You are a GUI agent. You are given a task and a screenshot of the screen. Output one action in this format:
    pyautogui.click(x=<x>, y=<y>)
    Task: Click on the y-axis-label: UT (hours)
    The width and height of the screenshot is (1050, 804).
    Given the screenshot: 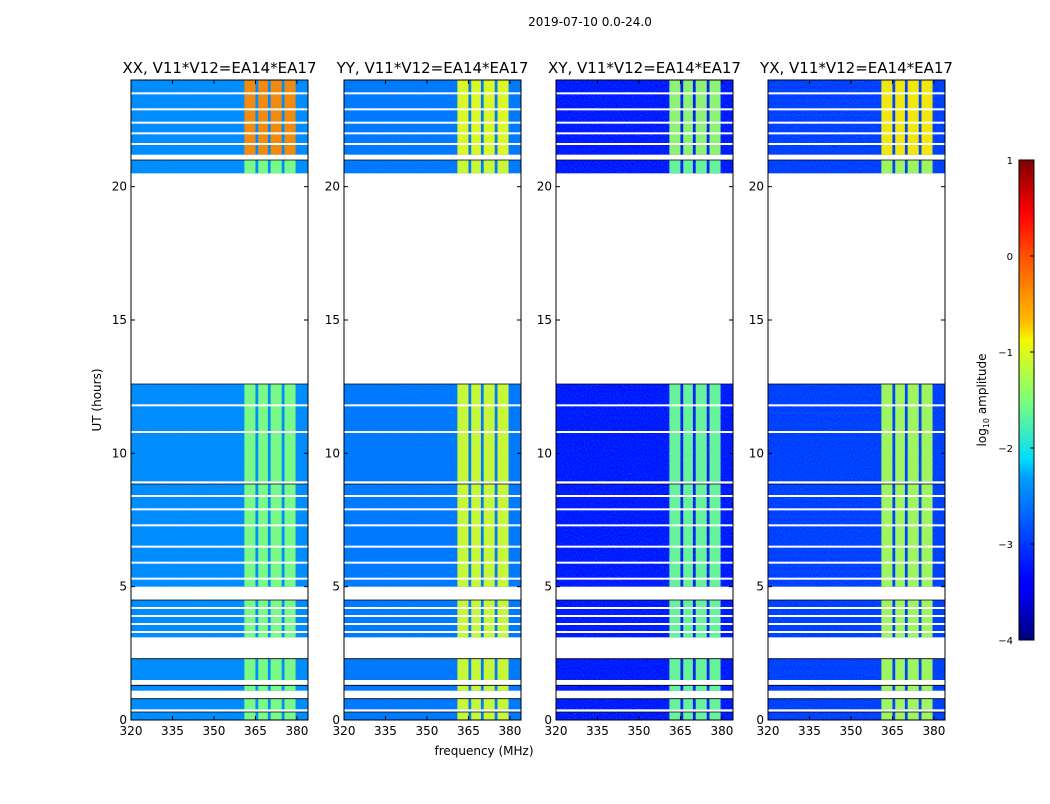 What is the action you would take?
    pyautogui.click(x=97, y=399)
    